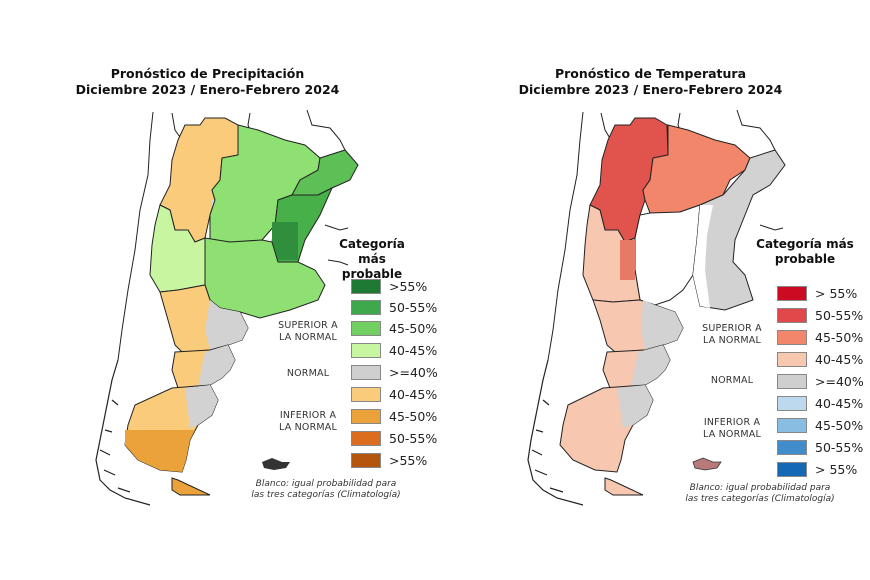  Describe the element at coordinates (703, 256) in the screenshot. I see `white-band` at that location.